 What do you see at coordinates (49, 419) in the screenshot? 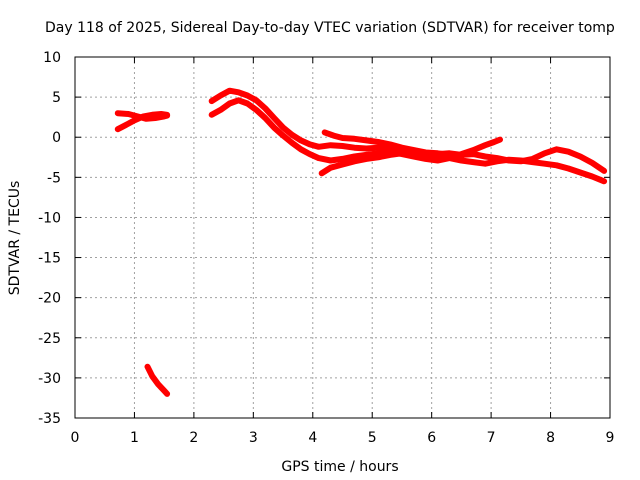
I see `y-tick-label: -35` at bounding box center [49, 419].